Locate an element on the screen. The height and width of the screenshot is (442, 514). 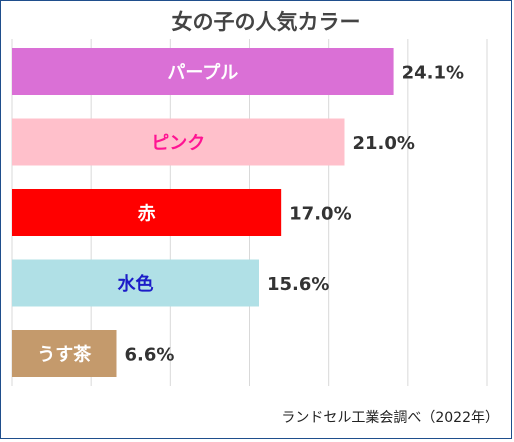
bar-group: パープル 24.1% is located at coordinates (238, 71).